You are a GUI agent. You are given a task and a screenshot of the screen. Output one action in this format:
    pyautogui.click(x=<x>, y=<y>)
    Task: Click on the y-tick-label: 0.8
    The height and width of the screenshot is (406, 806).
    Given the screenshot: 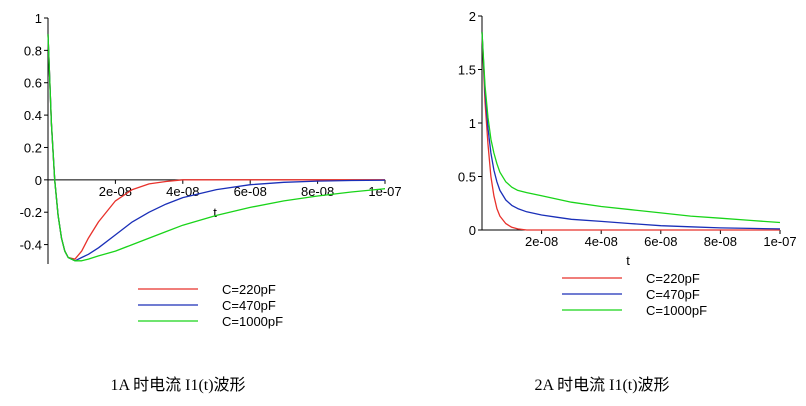 What is the action you would take?
    pyautogui.click(x=33, y=50)
    